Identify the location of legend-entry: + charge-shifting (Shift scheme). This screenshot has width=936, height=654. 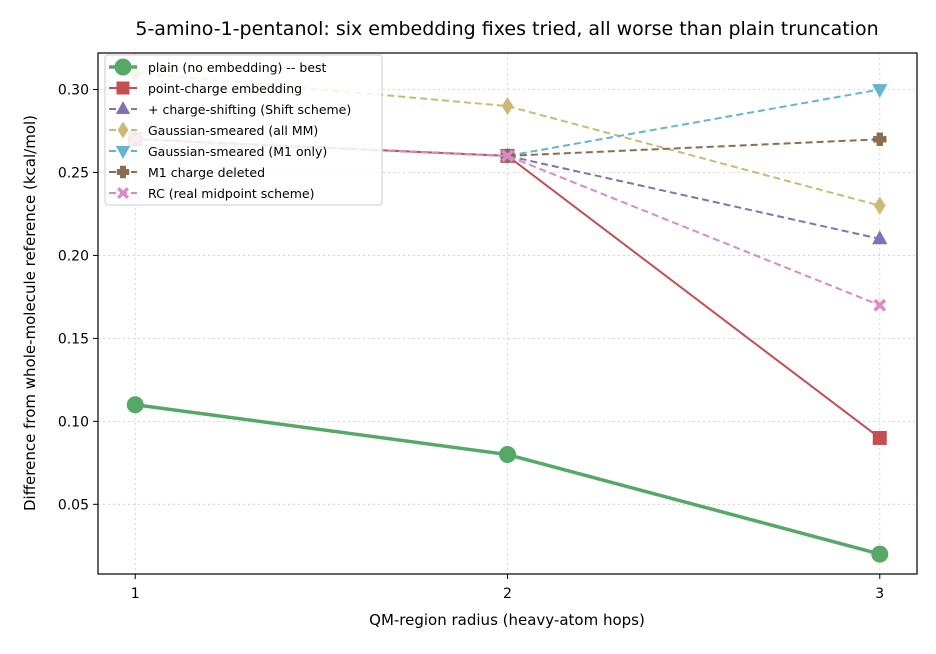
(230, 109).